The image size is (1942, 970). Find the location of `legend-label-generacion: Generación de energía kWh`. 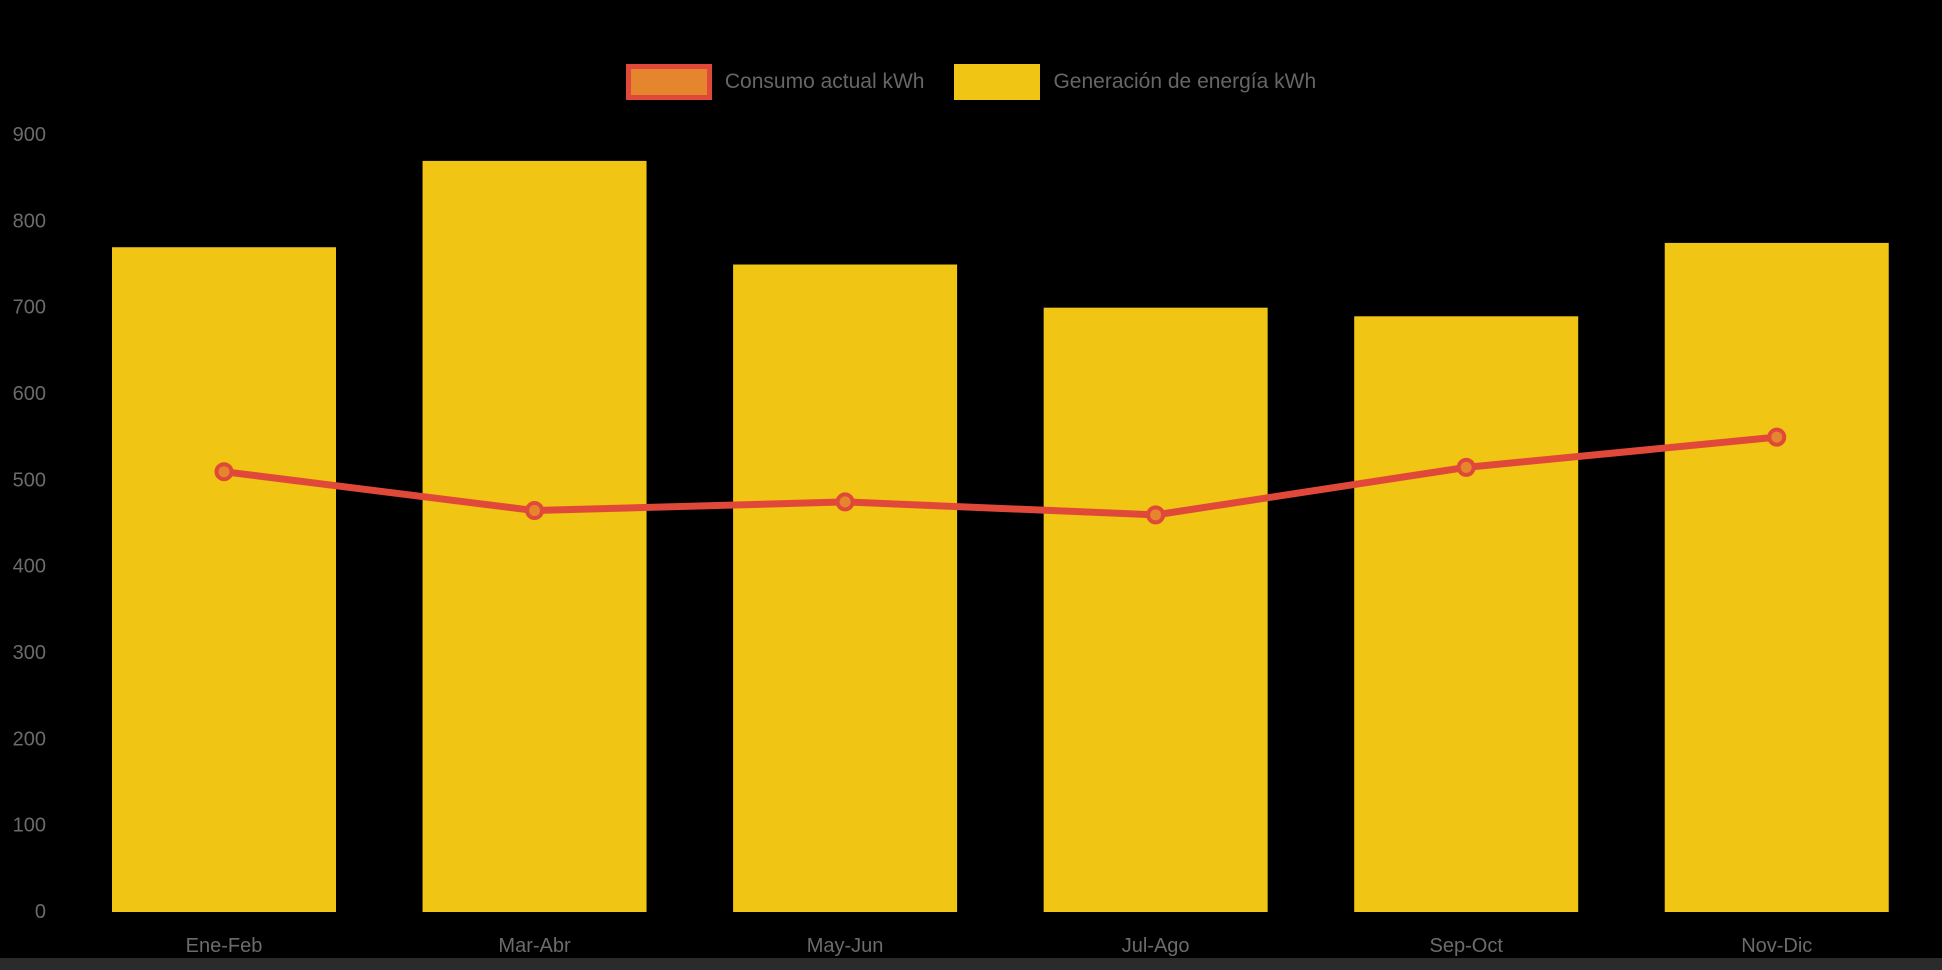

legend-label-generacion: Generación de energía kWh is located at coordinates (1185, 81).